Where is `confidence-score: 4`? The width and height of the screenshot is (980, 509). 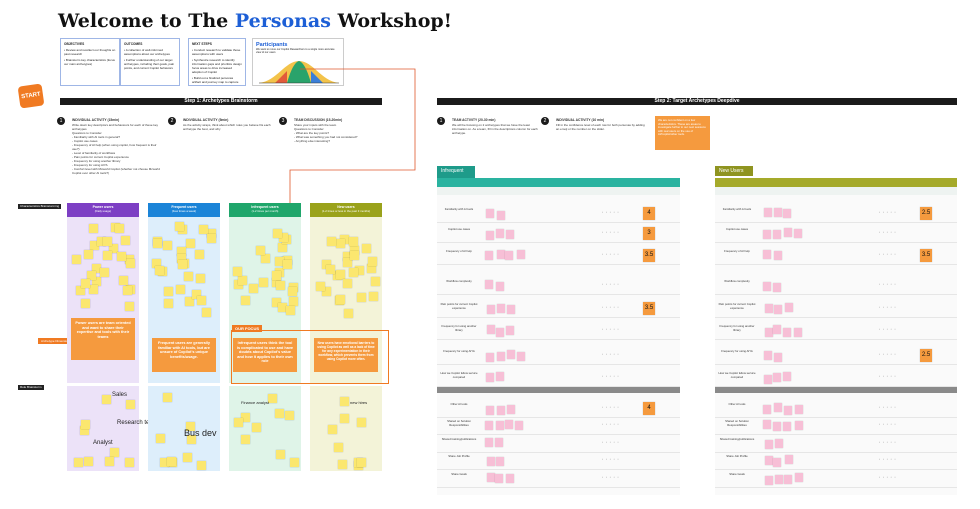 confidence-score: 4 is located at coordinates (649, 213).